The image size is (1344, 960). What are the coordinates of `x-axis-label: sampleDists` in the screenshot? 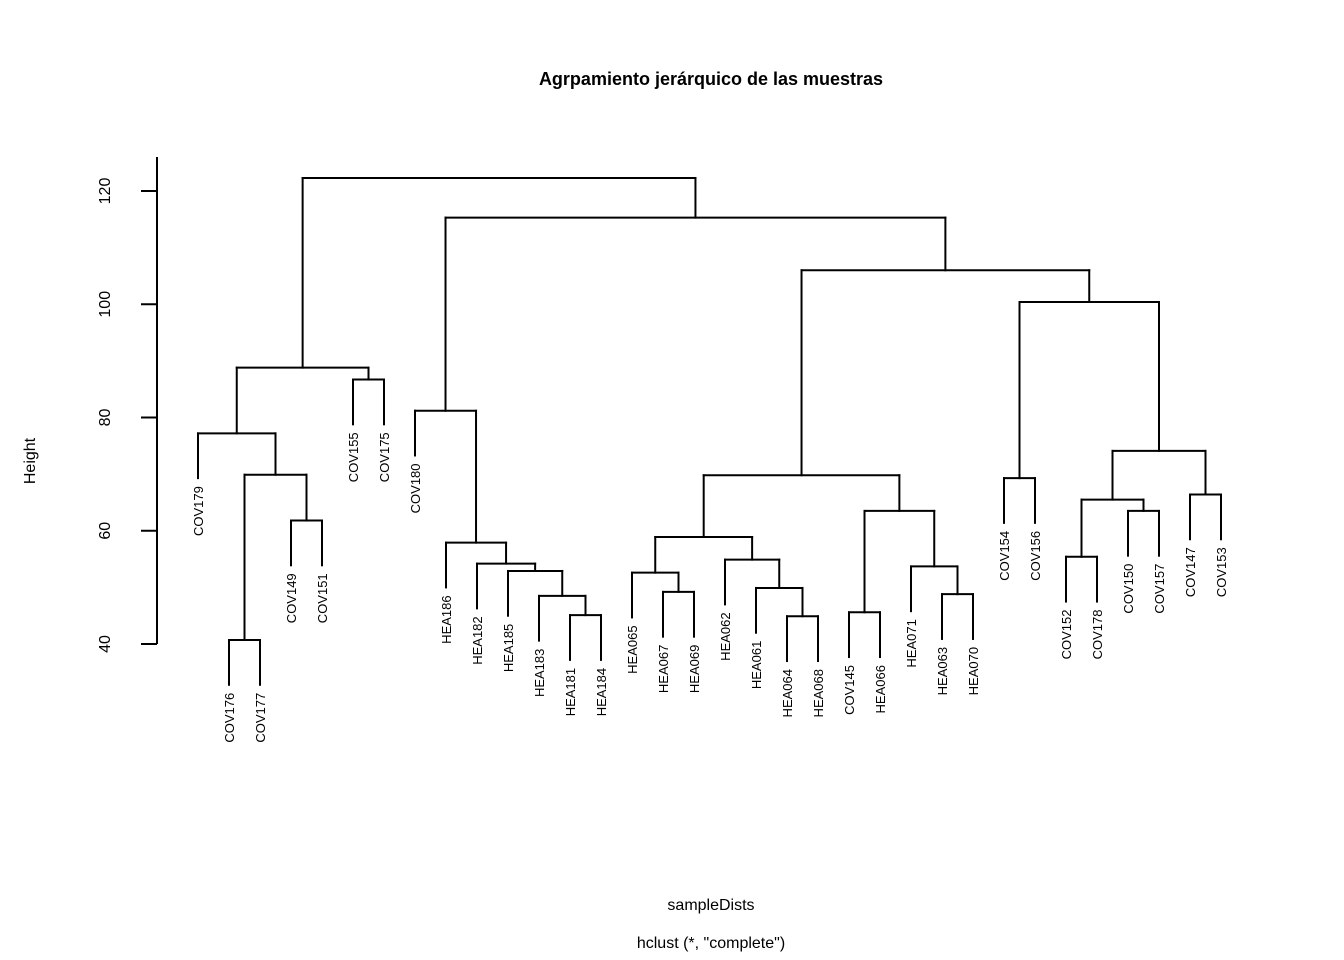 It's located at (710, 905).